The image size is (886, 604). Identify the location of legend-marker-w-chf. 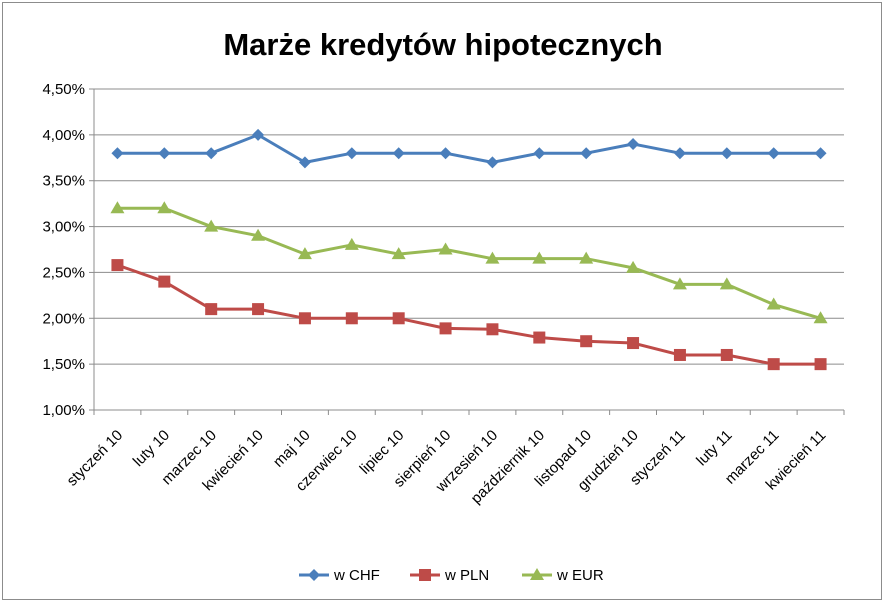
(314, 575).